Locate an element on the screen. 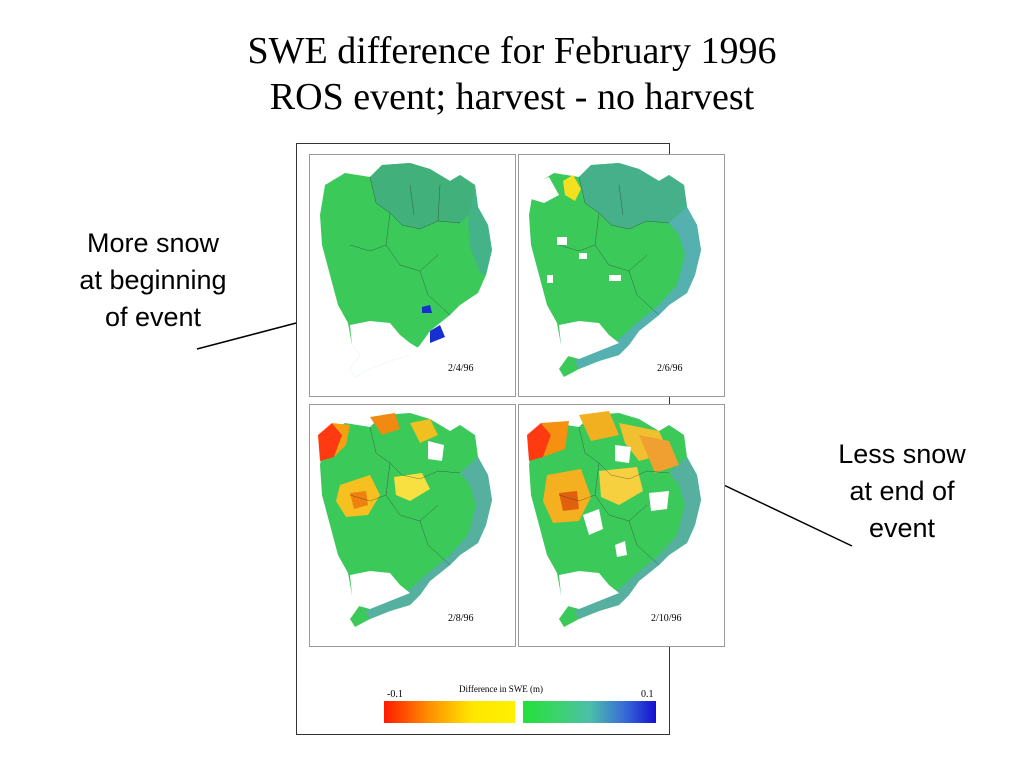 The height and width of the screenshot is (768, 1024). annotation-right: Less snow at end of event is located at coordinates (902, 491).